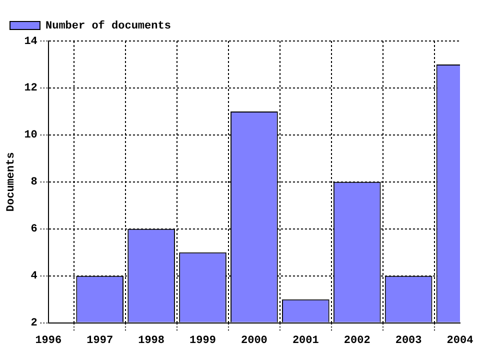 This screenshot has width=480, height=350. I want to click on x-tick-label: 2004, so click(460, 341).